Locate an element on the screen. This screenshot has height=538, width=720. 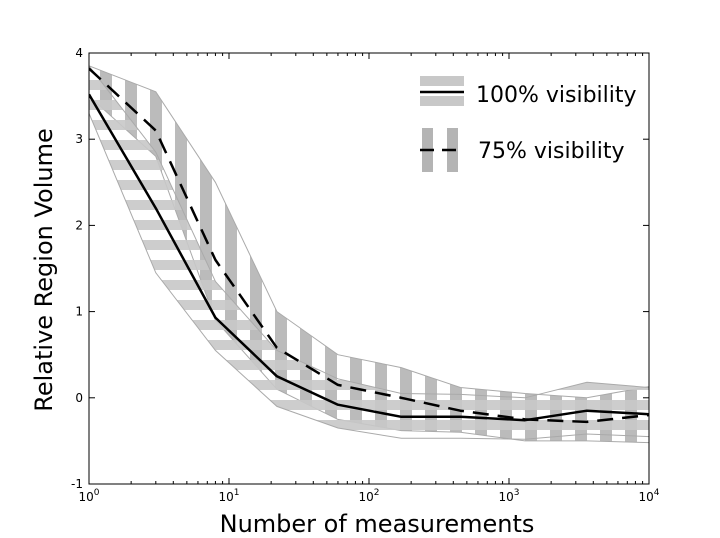
legend-label-75-visibility: 75% visibility is located at coordinates (551, 151).